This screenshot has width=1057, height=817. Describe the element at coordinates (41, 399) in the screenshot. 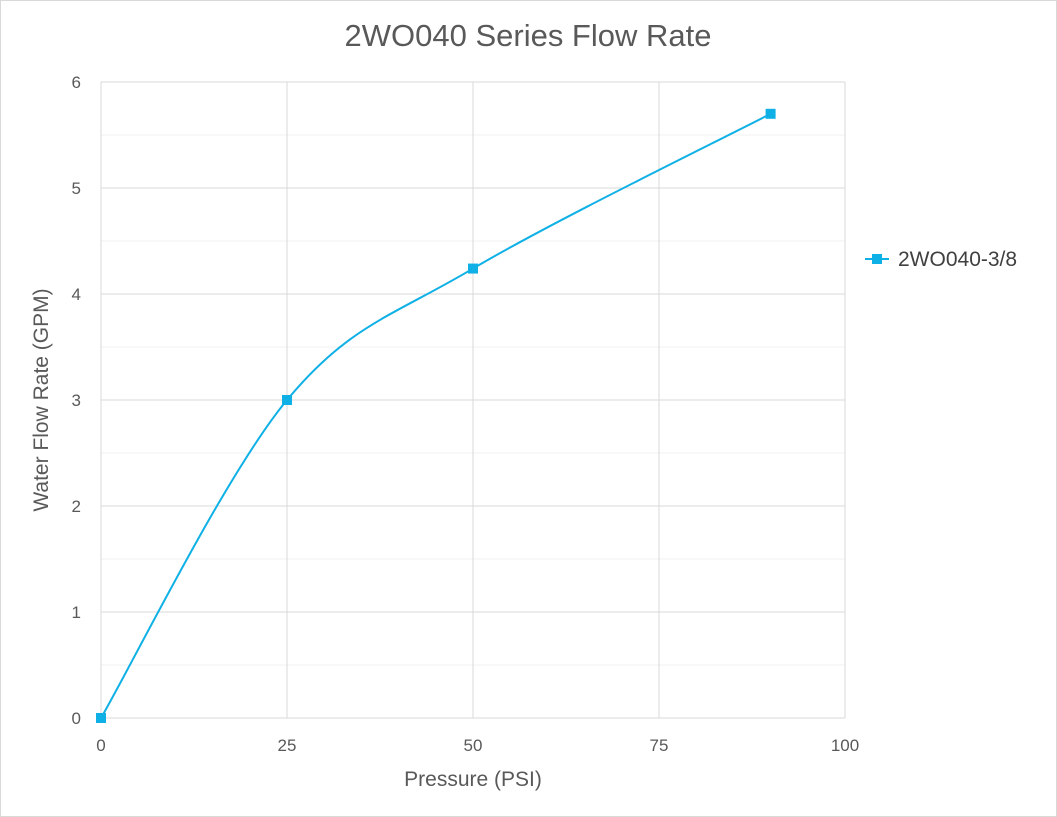

I see `y-axis-title: Water Flow Rate (GPM)` at that location.